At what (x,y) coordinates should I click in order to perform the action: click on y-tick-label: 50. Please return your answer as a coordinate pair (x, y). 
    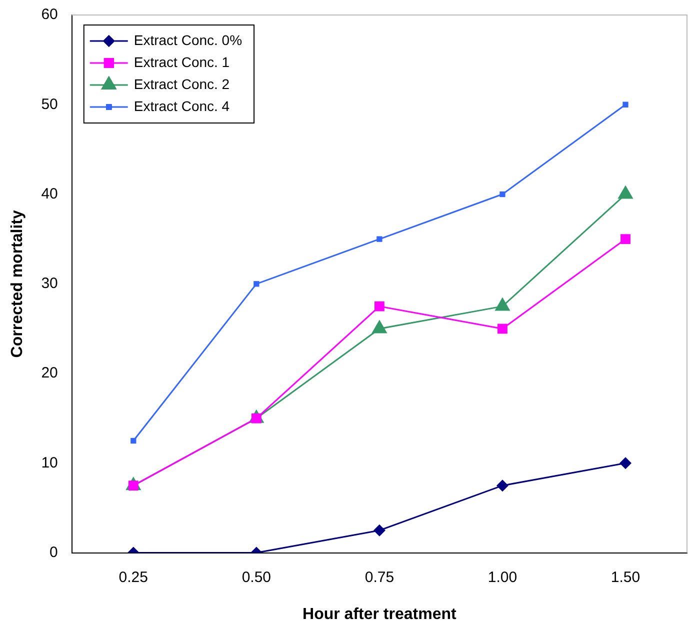
    Looking at the image, I should click on (49, 104).